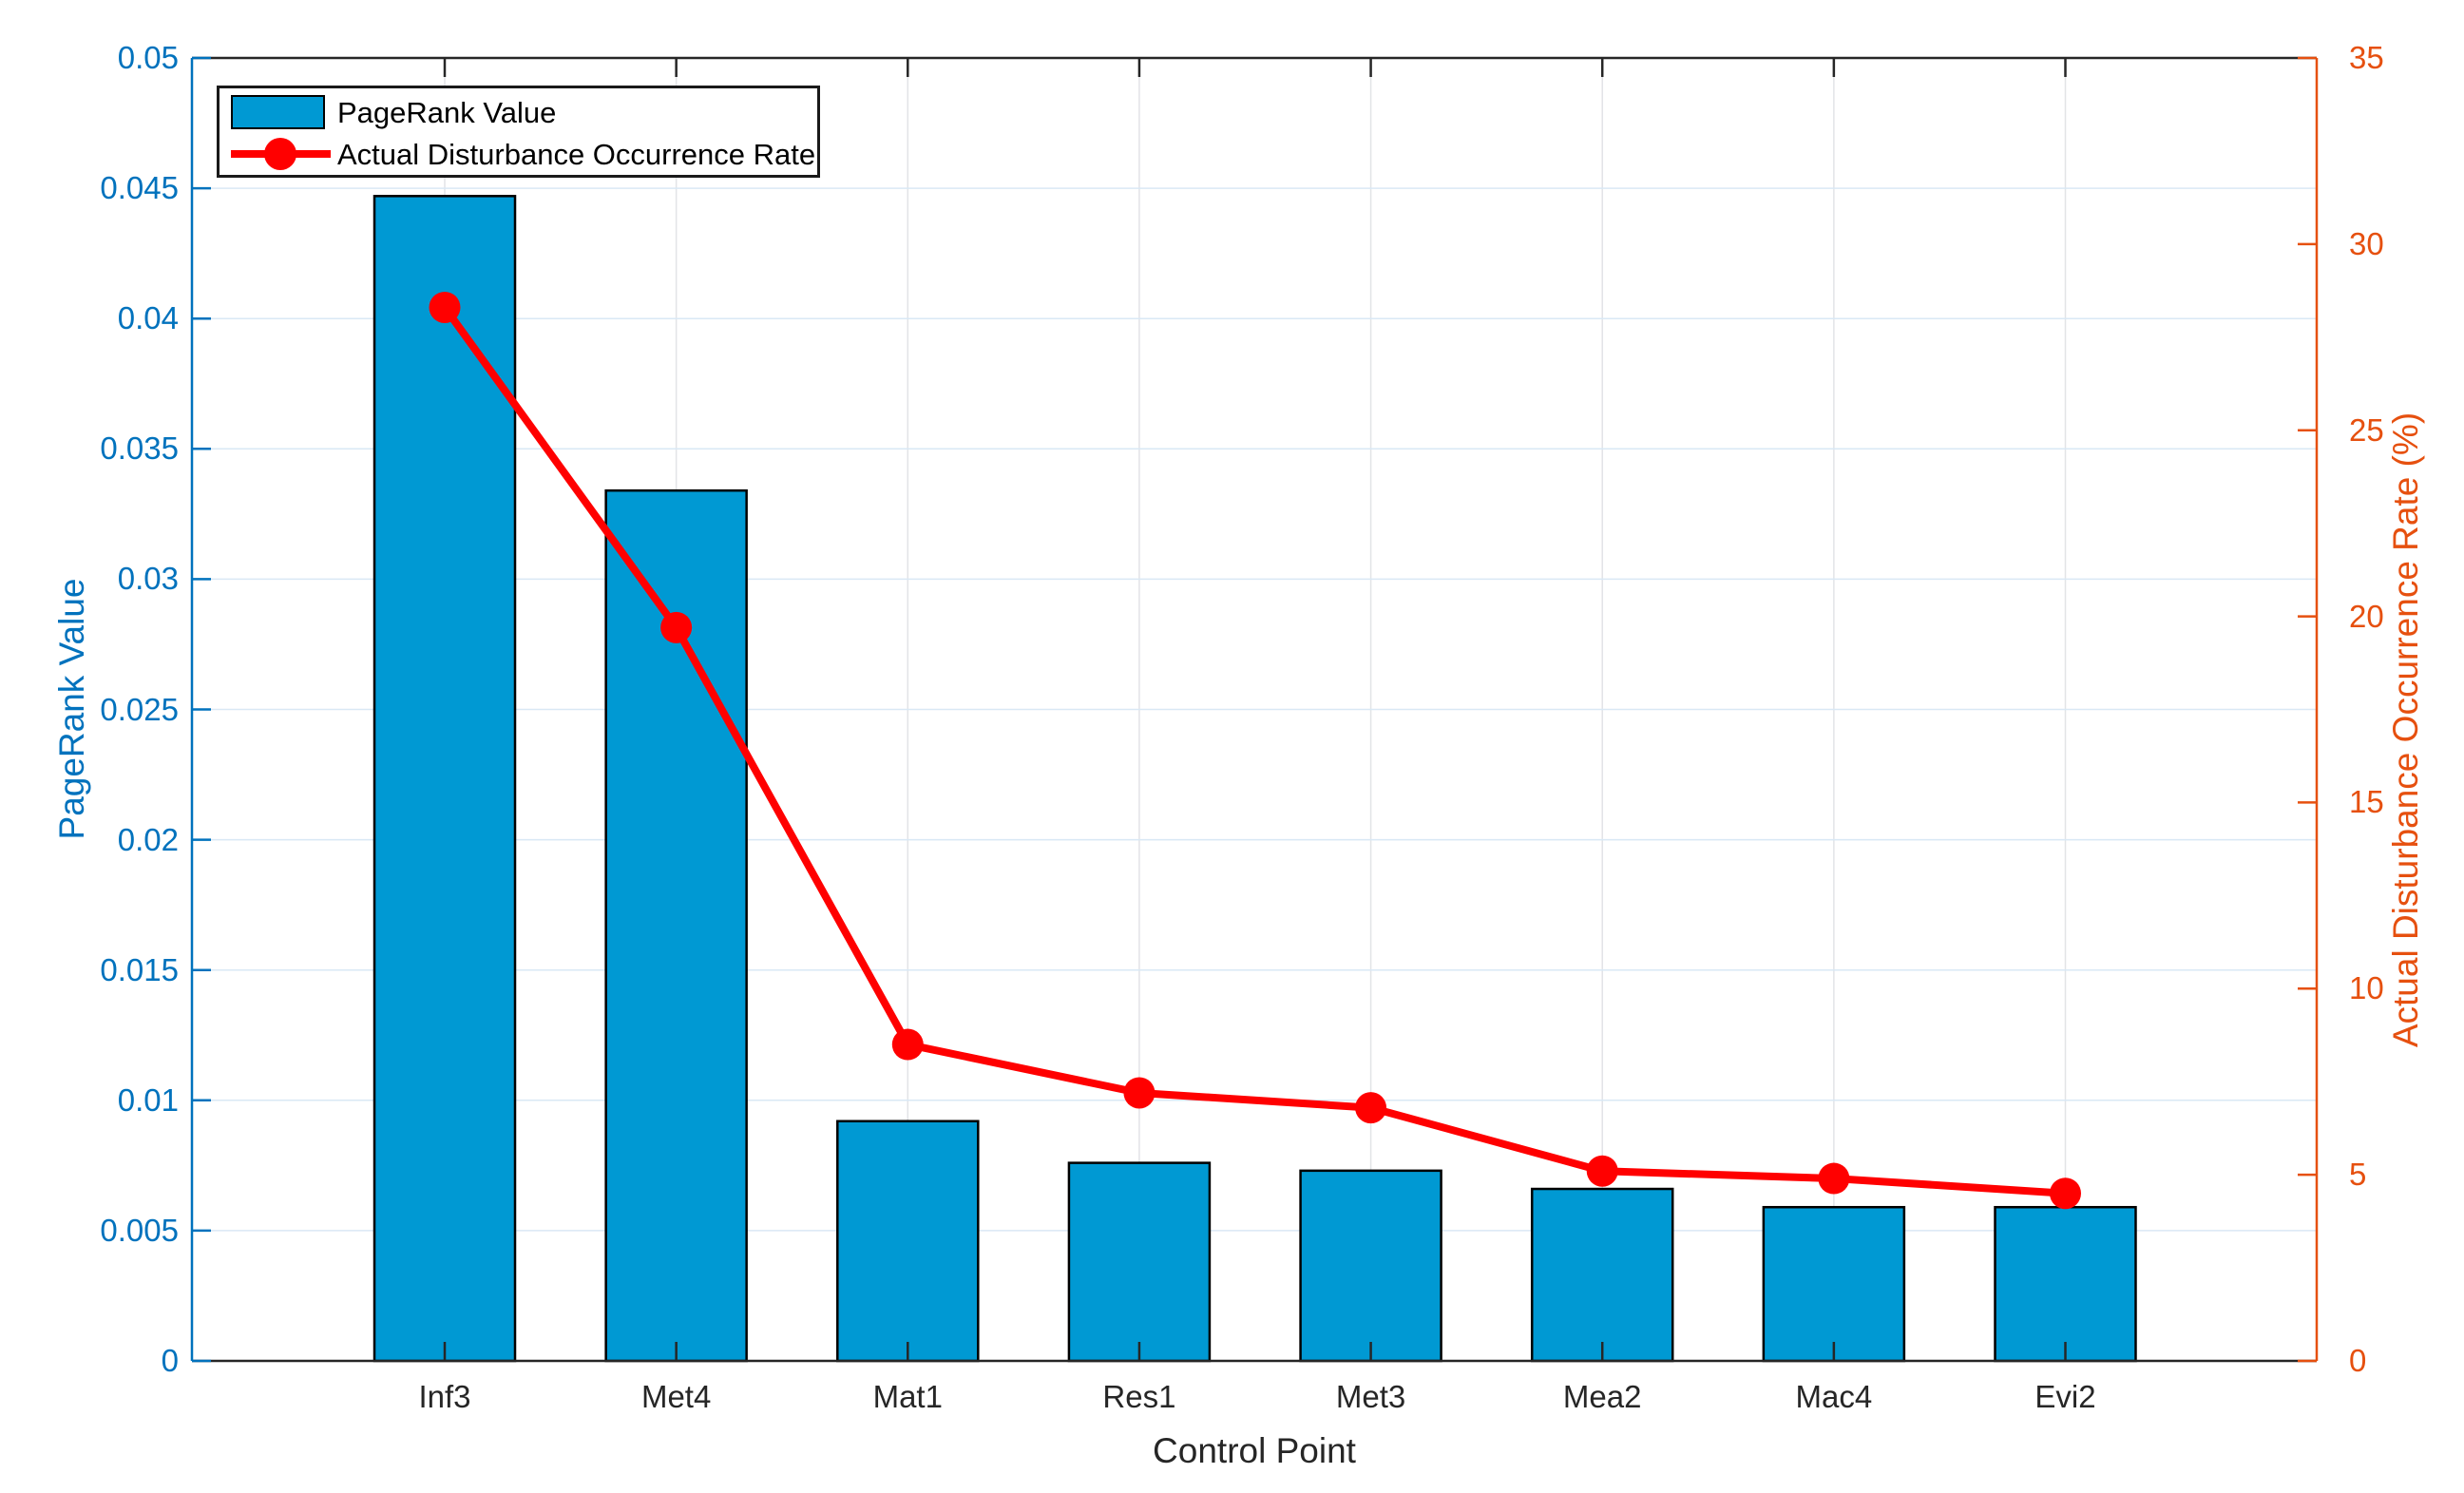 This screenshot has height=1493, width=2464. What do you see at coordinates (148, 579) in the screenshot?
I see `left-y-tick-label: 0.03` at bounding box center [148, 579].